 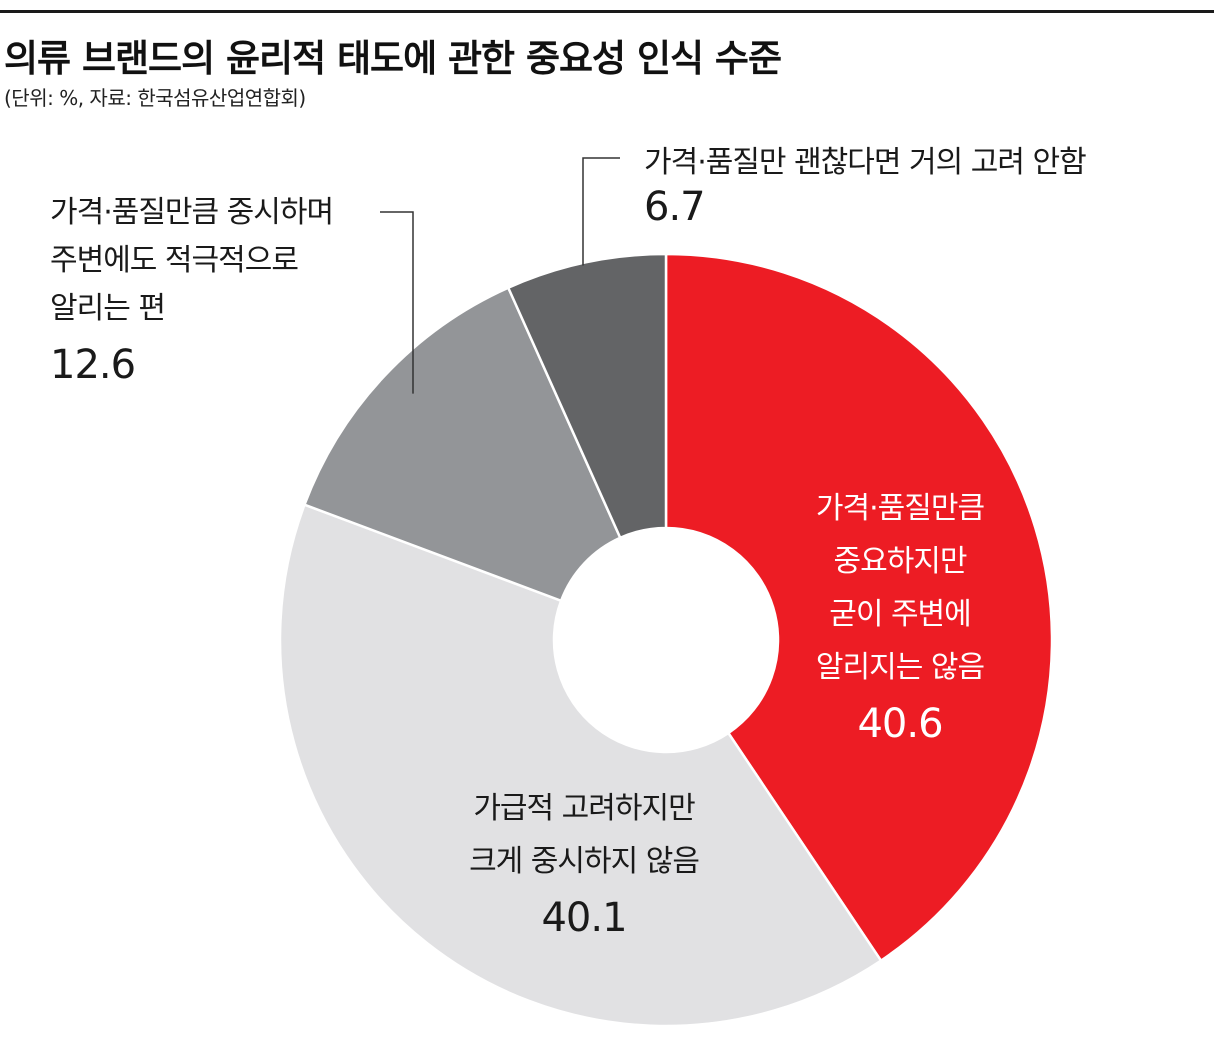 I want to click on top-rule, so click(x=607, y=11).